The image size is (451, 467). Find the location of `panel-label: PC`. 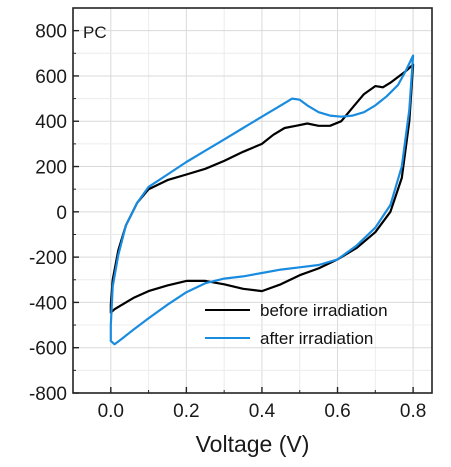

panel-label: PC is located at coordinates (95, 32).